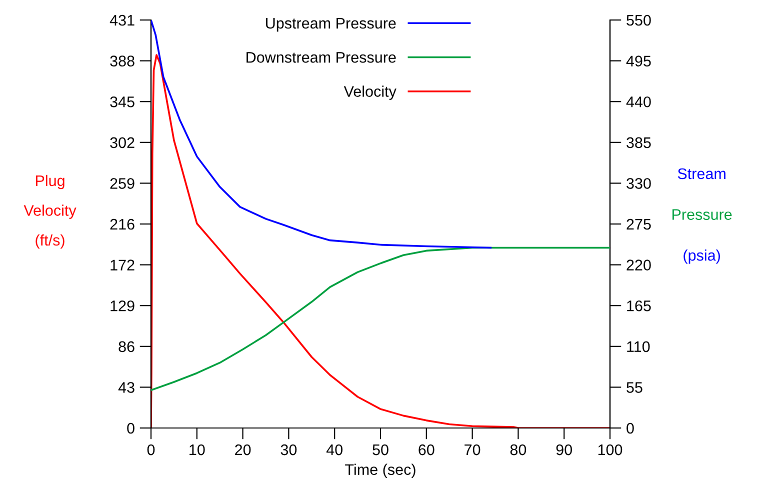 The height and width of the screenshot is (500, 767). Describe the element at coordinates (426, 450) in the screenshot. I see `x-tick-label: 60` at that location.